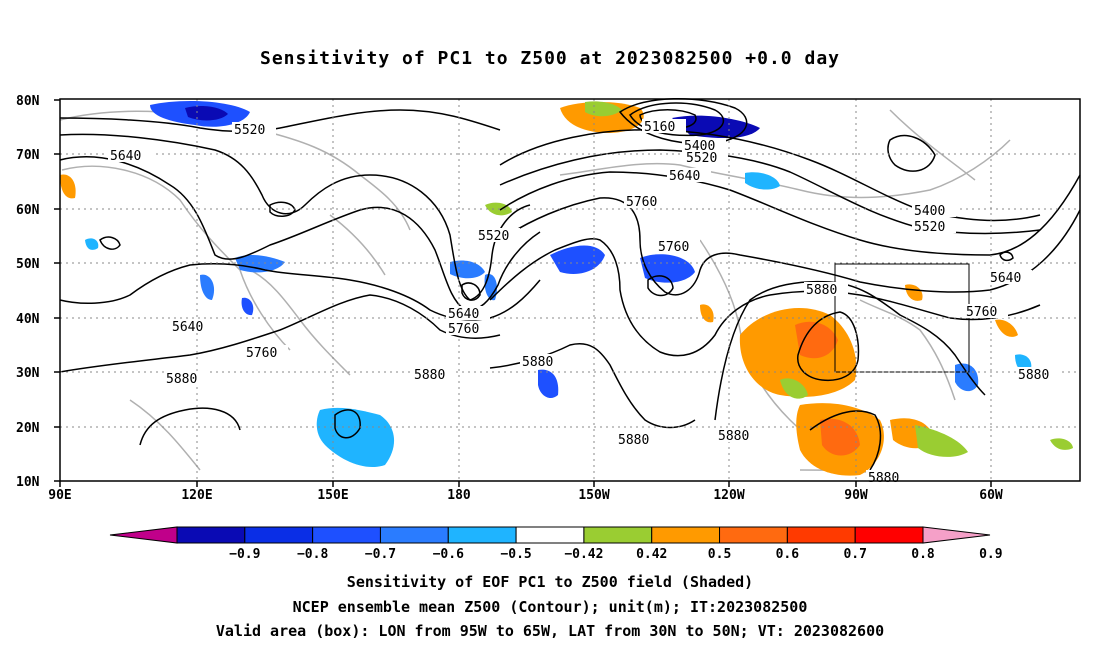  What do you see at coordinates (991, 495) in the screenshot?
I see `lon-label: 60W` at bounding box center [991, 495].